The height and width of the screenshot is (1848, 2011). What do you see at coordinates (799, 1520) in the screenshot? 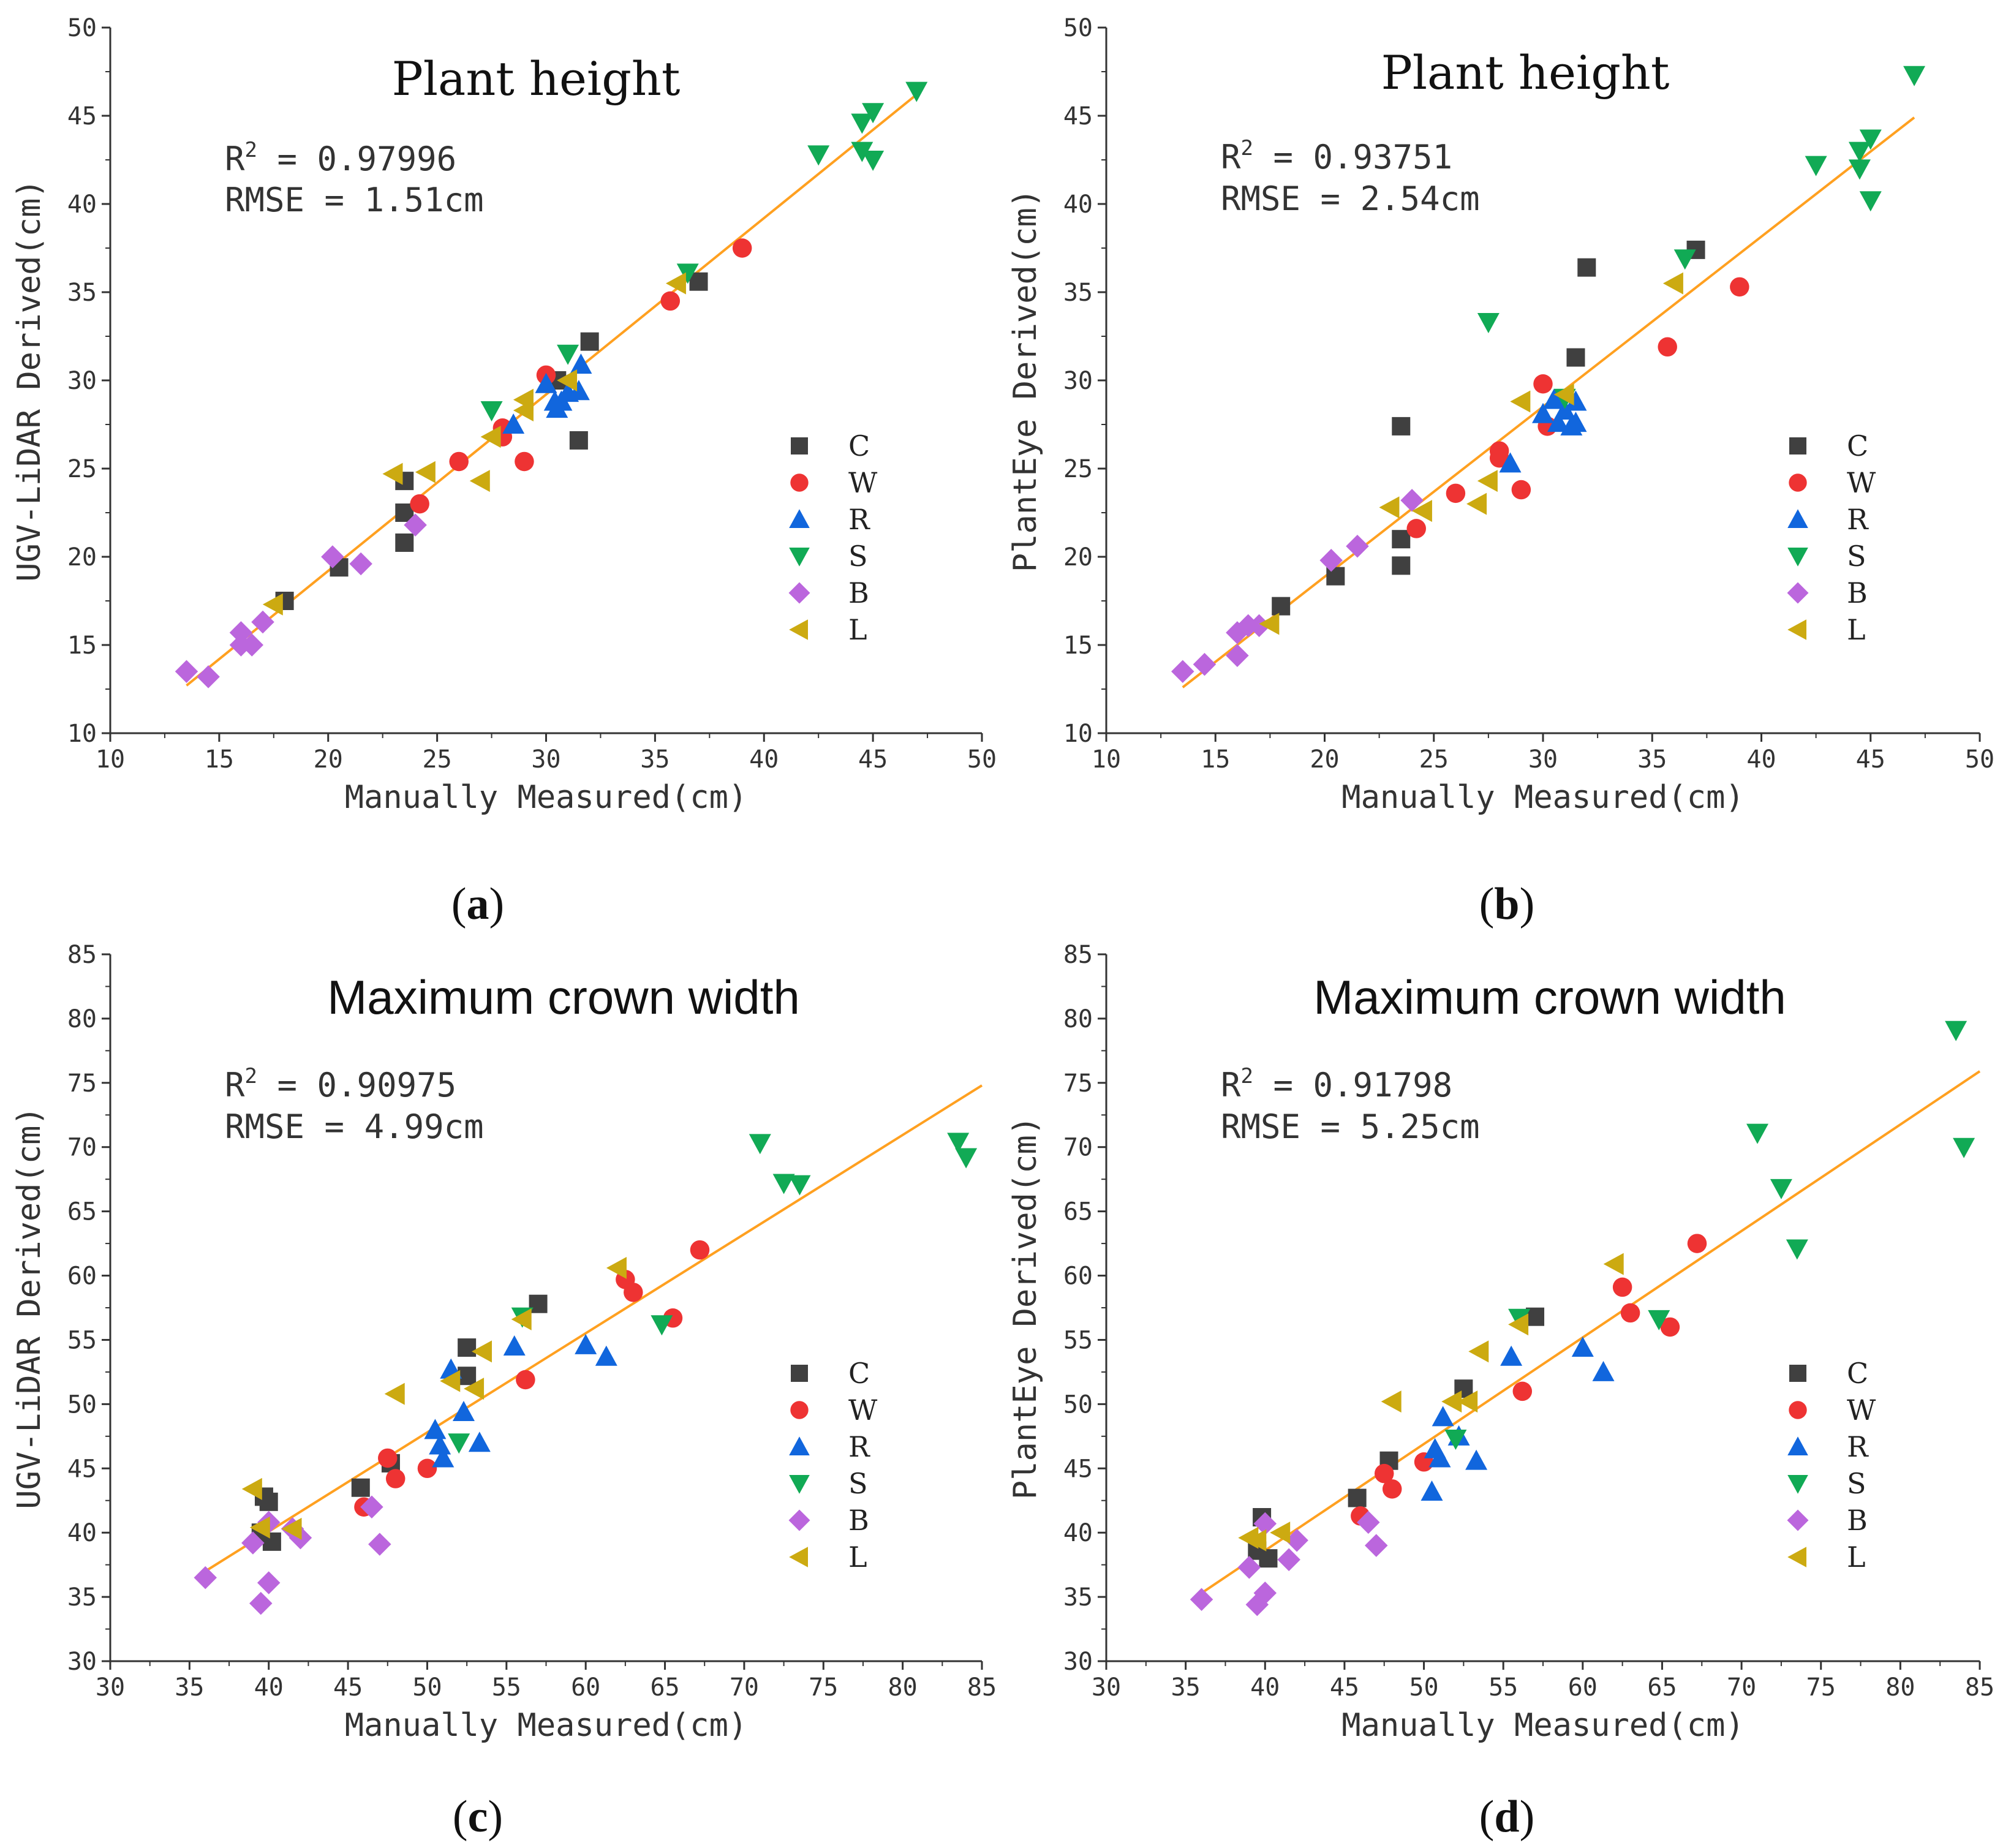
I see `legend-marker-B` at bounding box center [799, 1520].